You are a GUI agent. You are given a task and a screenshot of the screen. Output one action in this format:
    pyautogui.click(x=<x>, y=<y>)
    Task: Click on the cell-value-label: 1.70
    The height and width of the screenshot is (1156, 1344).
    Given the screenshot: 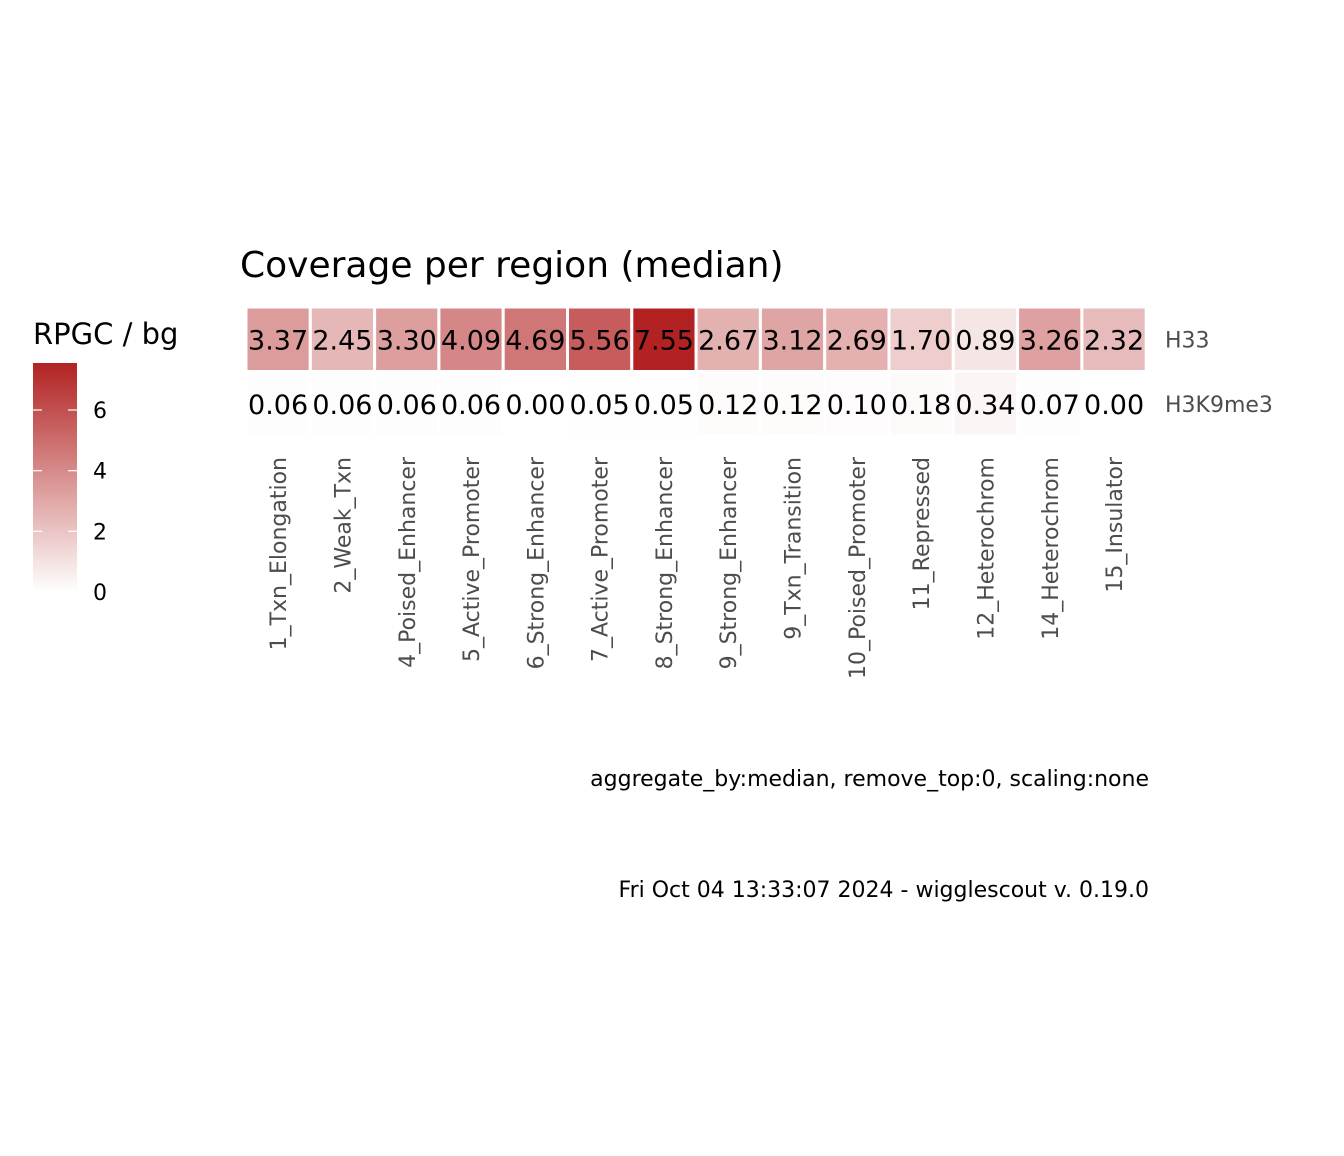 What is the action you would take?
    pyautogui.click(x=921, y=340)
    